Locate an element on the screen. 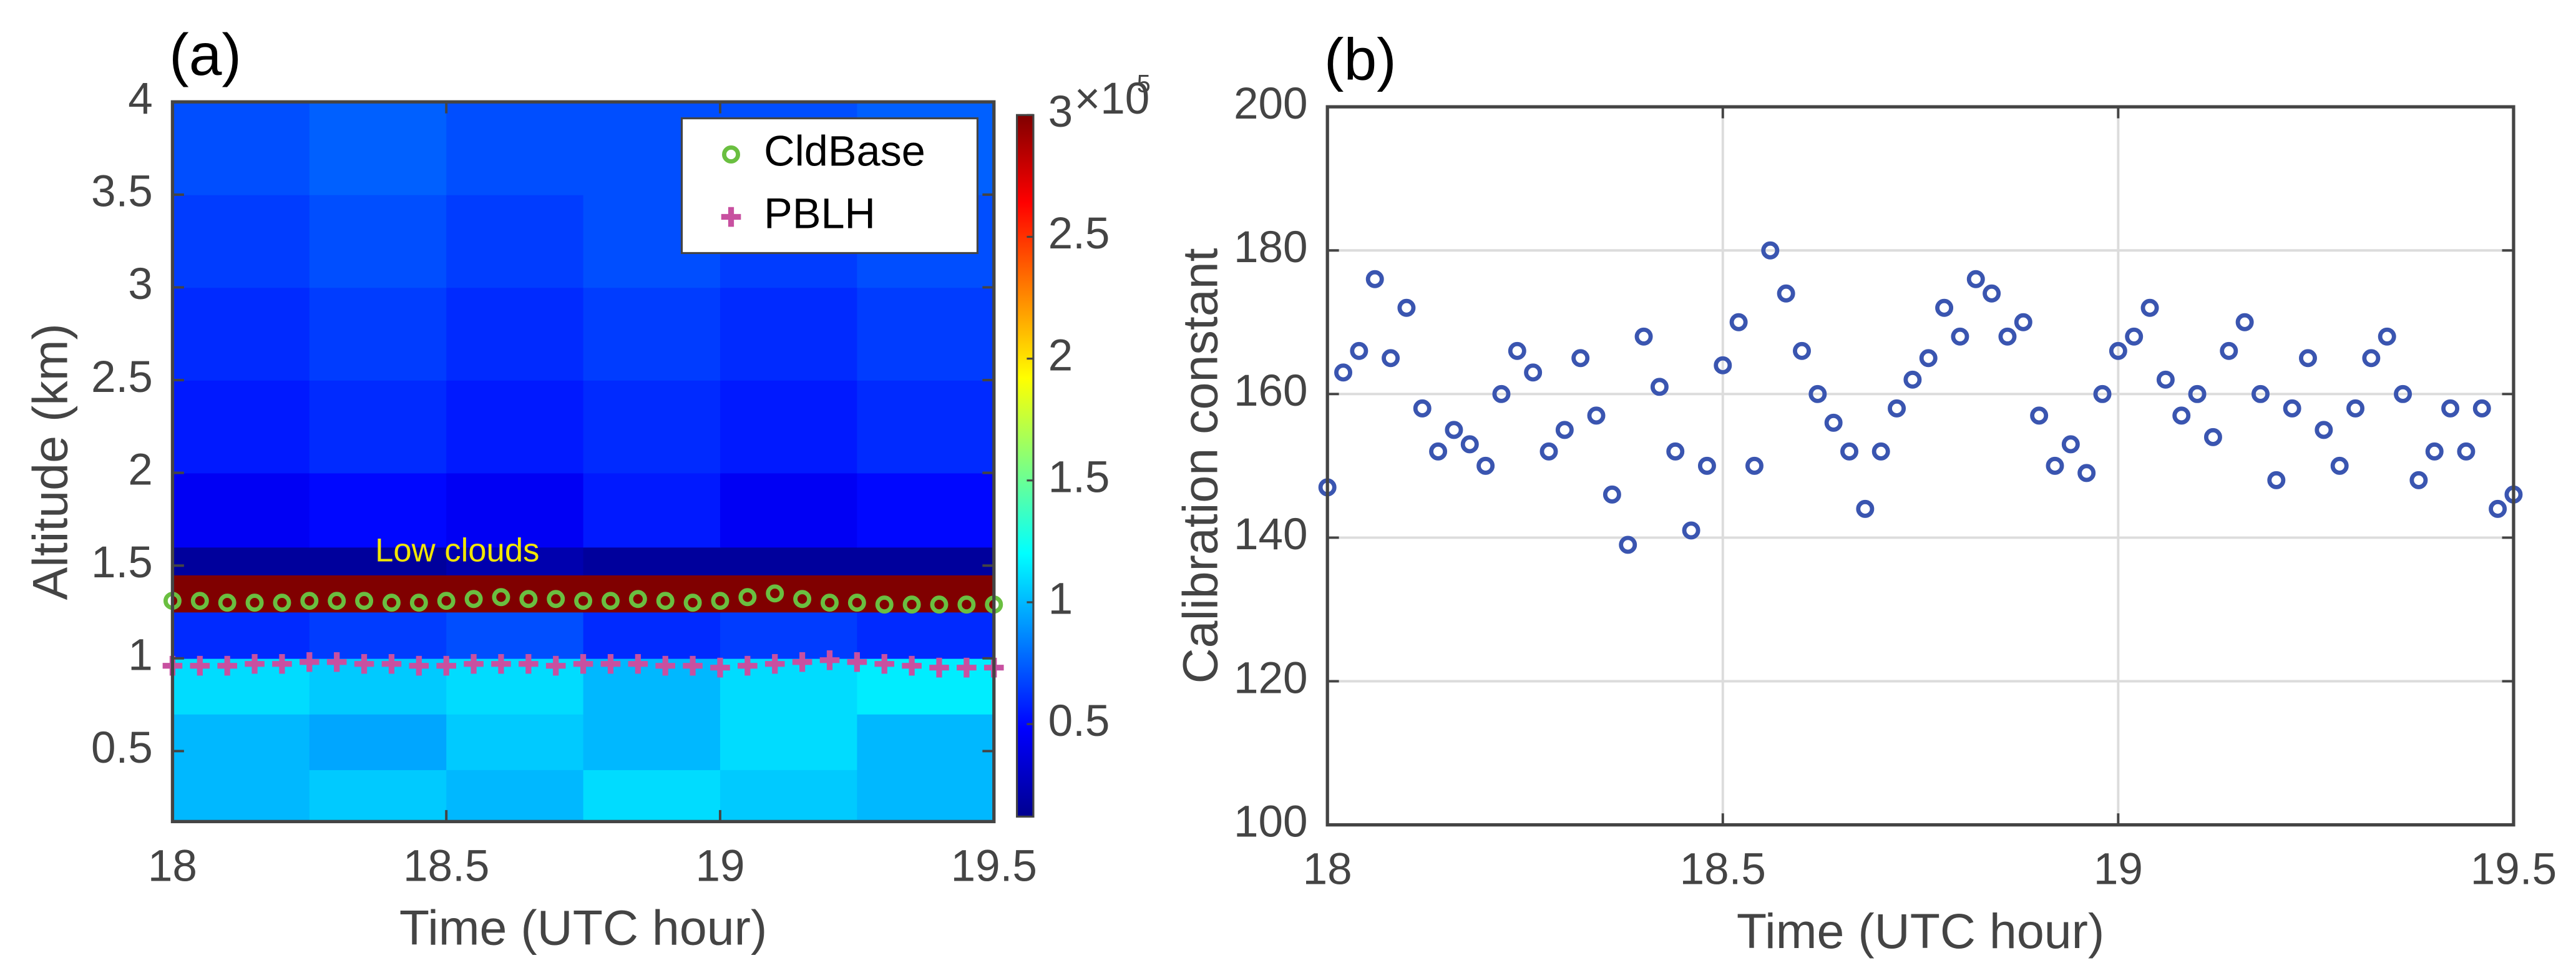 The width and height of the screenshot is (2576, 978). y-tick-label: 180 is located at coordinates (1271, 247).